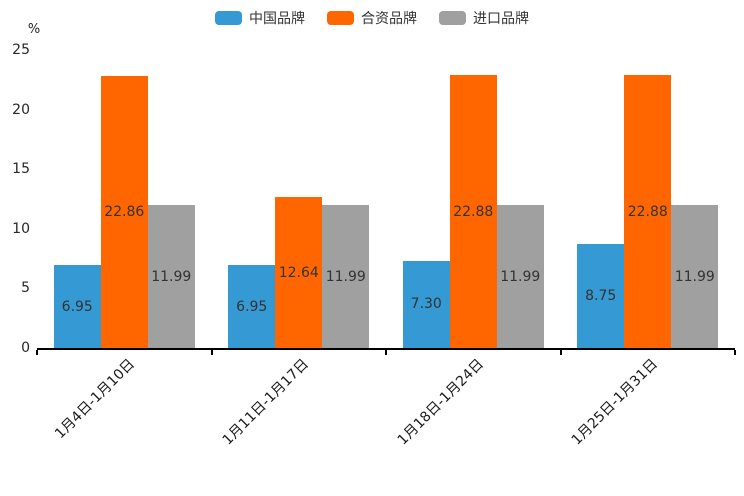 Image resolution: width=744 pixels, height=496 pixels. I want to click on bar-group: 6.95 22.86 11.99, so click(124, 199).